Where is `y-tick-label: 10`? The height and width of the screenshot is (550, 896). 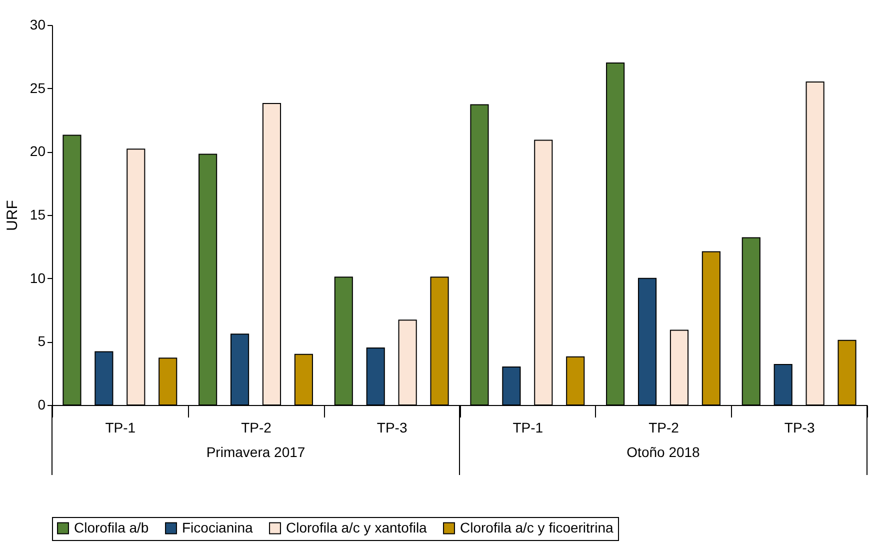
y-tick-label: 10 is located at coordinates (38, 278).